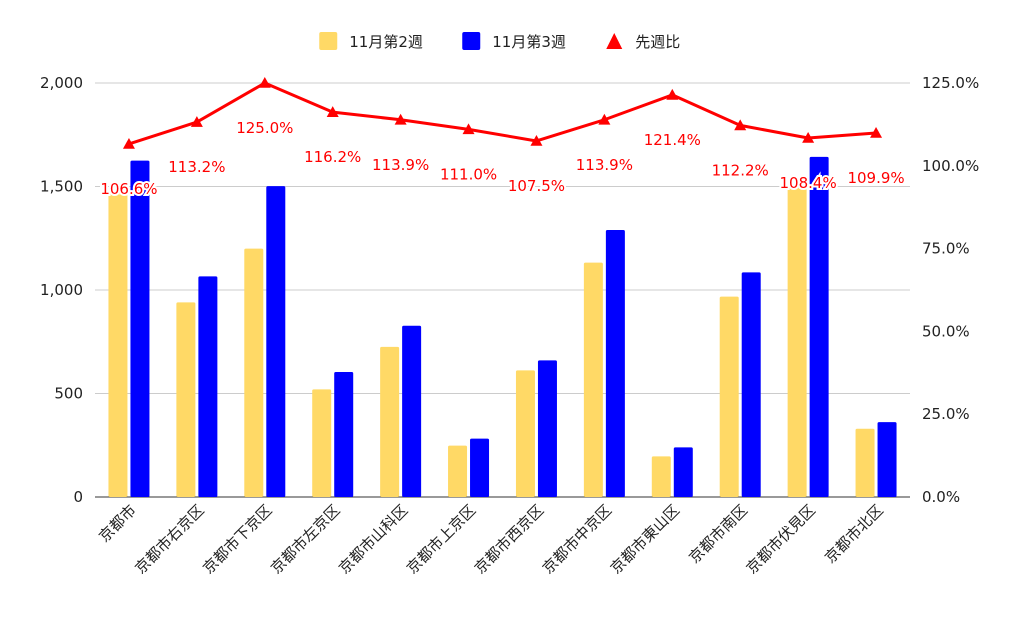 Image resolution: width=1024 pixels, height=633 pixels. I want to click on right-axis-tick-label: 125.0%, so click(950, 83).